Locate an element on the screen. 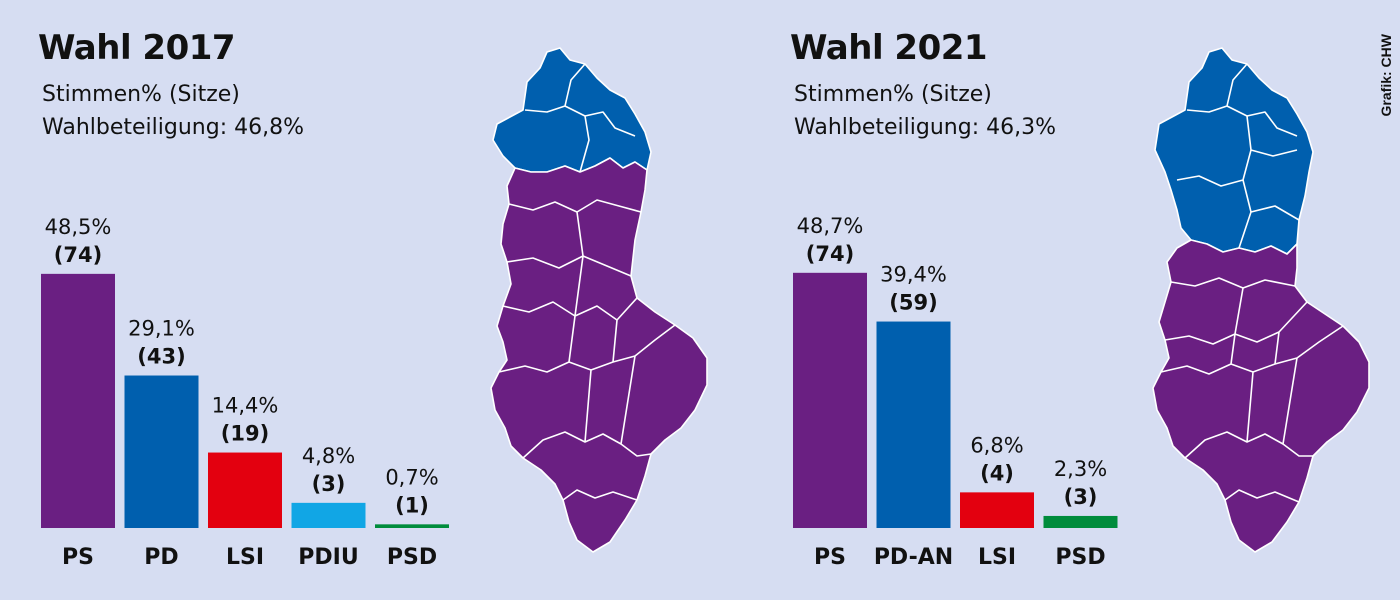 The image size is (1400, 600). chart-title: Wahl 2021 is located at coordinates (889, 48).